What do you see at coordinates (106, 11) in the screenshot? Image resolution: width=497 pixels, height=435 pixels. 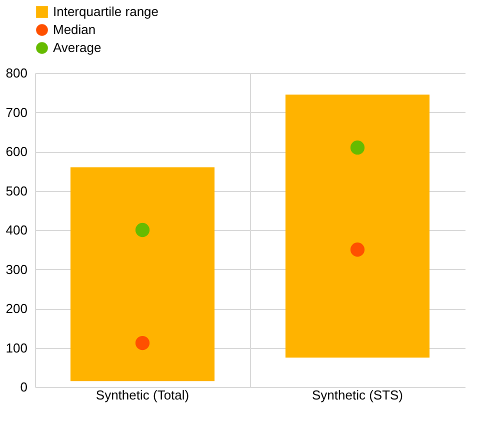 I see `legend-label: Interquartile range` at bounding box center [106, 11].